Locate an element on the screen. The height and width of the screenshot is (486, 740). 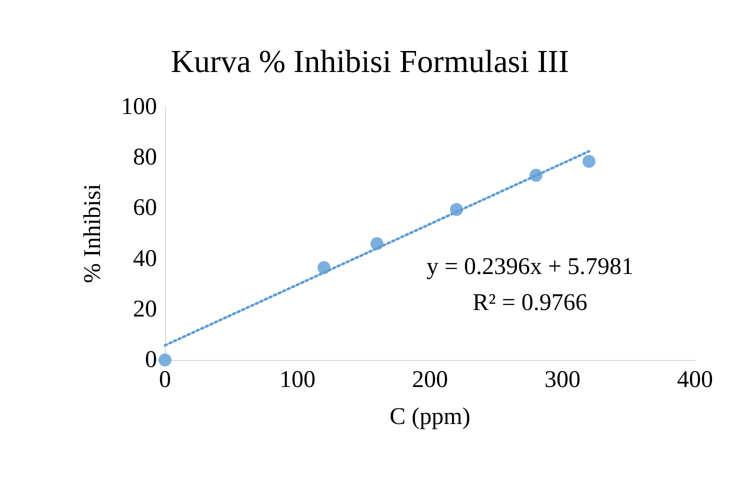
y-axis-title: % Inhibisi is located at coordinates (93, 234).